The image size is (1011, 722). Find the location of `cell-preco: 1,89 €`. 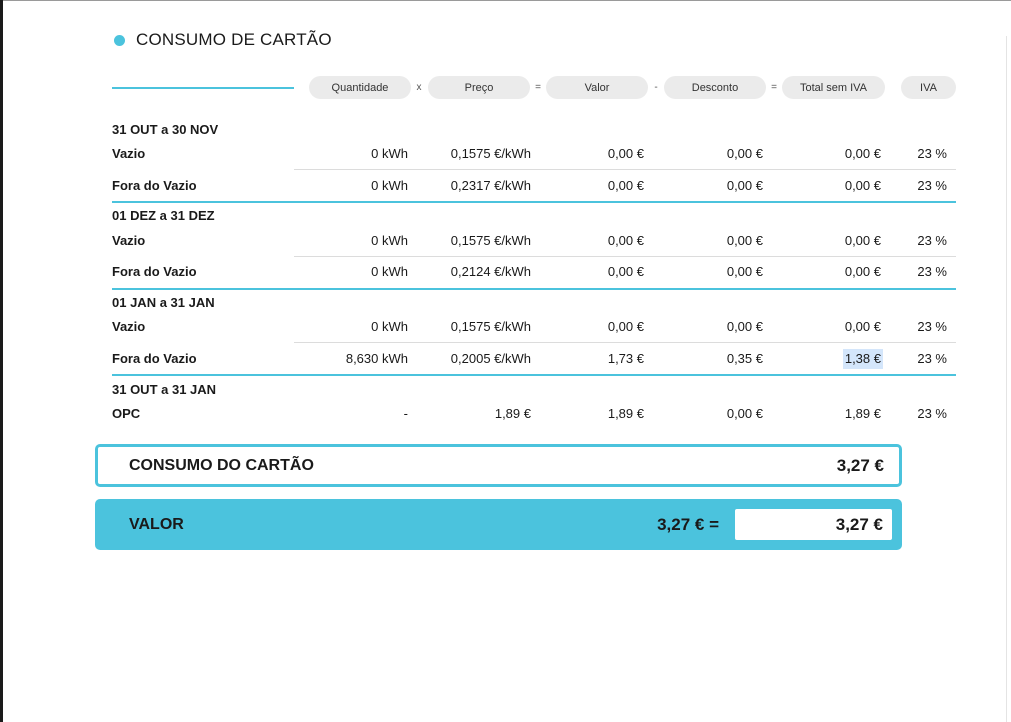

cell-preco: 1,89 € is located at coordinates (512, 413).